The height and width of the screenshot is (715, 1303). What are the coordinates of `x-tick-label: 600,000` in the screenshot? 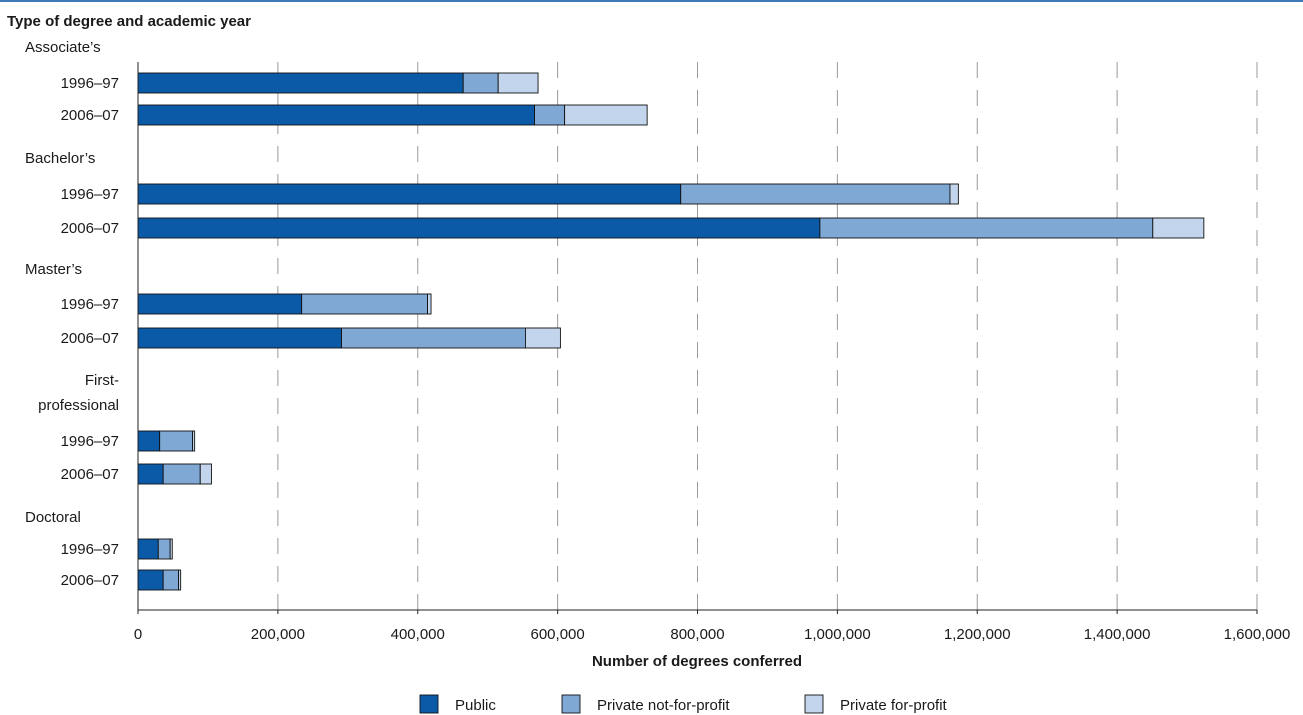 It's located at (558, 634).